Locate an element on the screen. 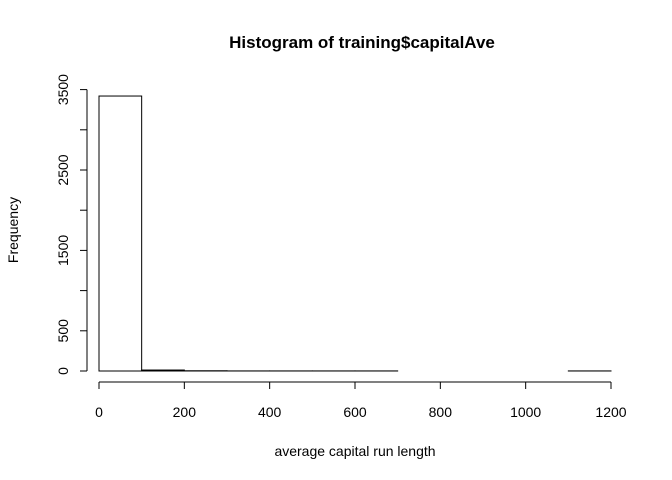 The height and width of the screenshot is (480, 672). x-tick-label: 1000 is located at coordinates (525, 412).